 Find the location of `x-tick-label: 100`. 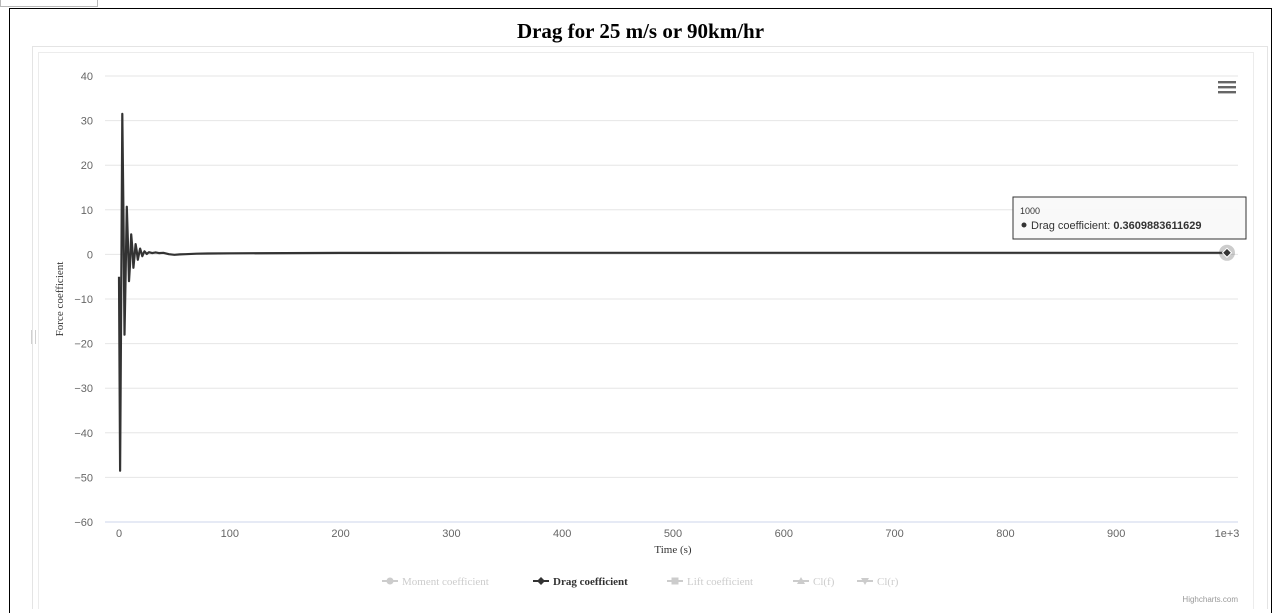

x-tick-label: 100 is located at coordinates (230, 534).